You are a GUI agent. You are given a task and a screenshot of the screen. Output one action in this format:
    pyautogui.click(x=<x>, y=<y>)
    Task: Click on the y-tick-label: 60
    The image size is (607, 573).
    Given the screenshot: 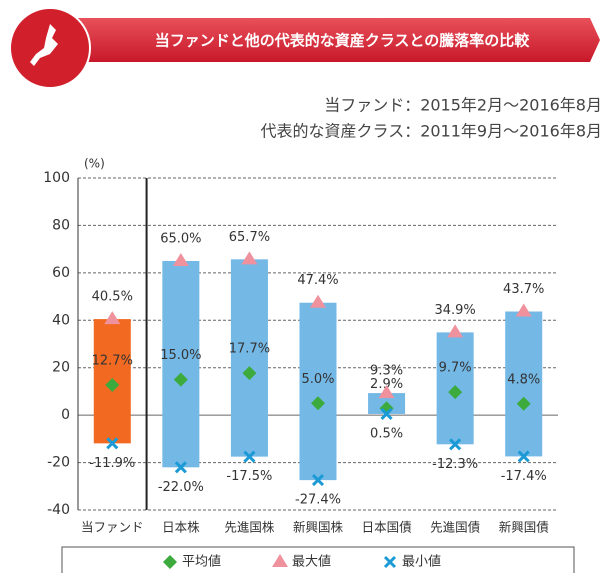 What is the action you would take?
    pyautogui.click(x=61, y=273)
    